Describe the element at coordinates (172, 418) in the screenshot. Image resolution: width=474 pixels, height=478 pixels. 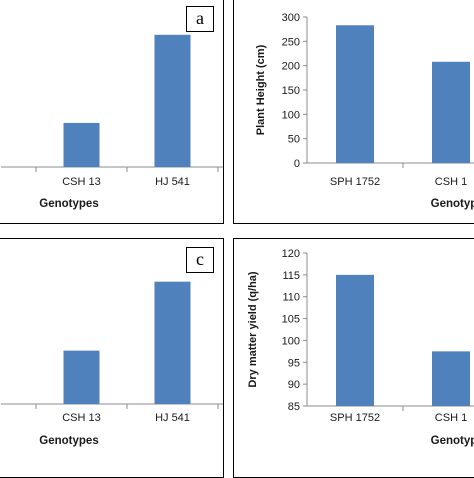
I see `x-category-label-c: HJ 541` at that location.